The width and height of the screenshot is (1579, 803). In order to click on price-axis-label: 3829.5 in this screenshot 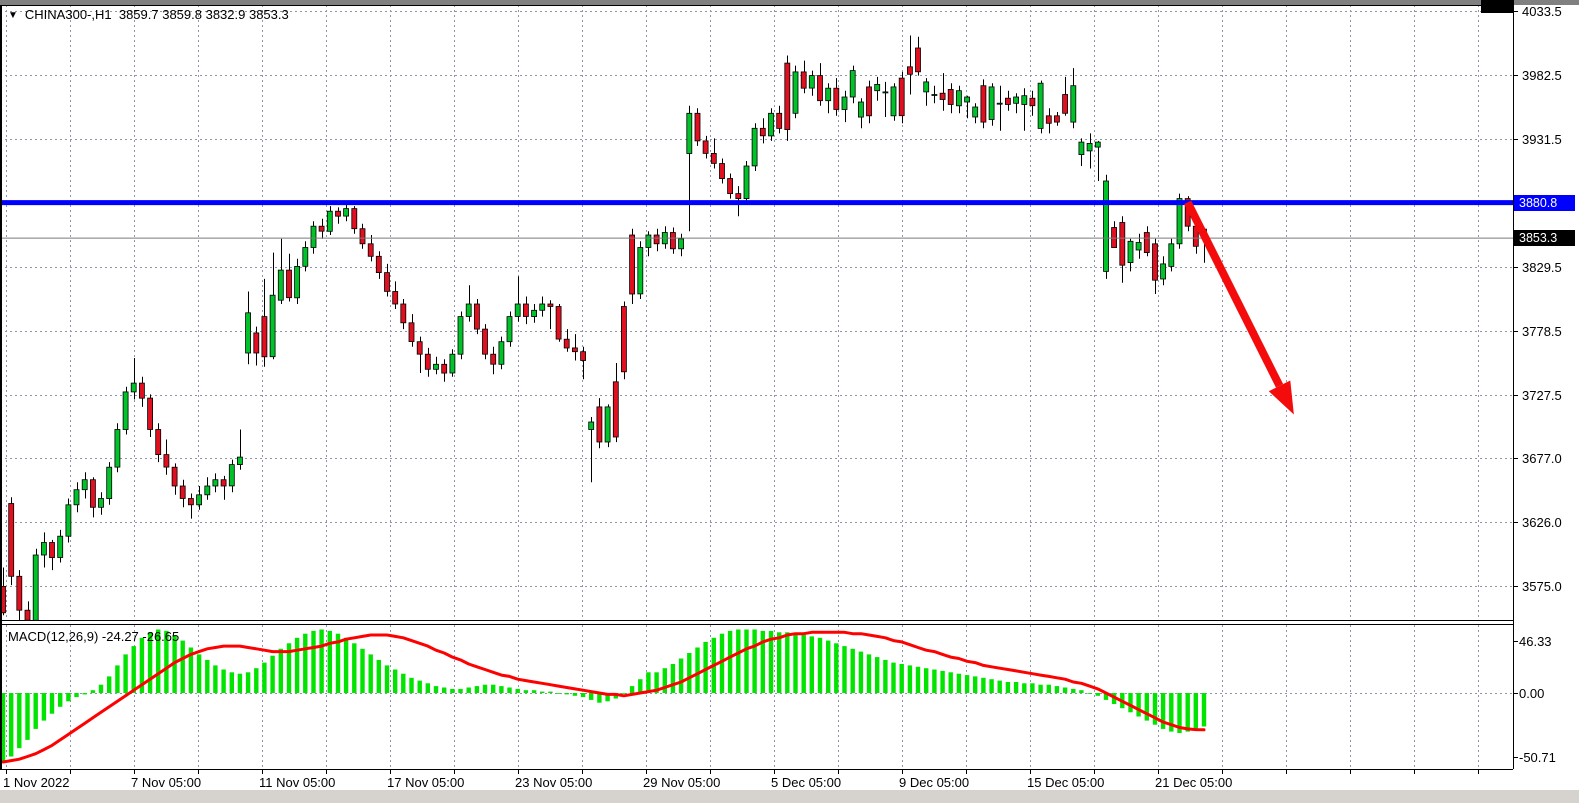, I will do `click(1542, 267)`.